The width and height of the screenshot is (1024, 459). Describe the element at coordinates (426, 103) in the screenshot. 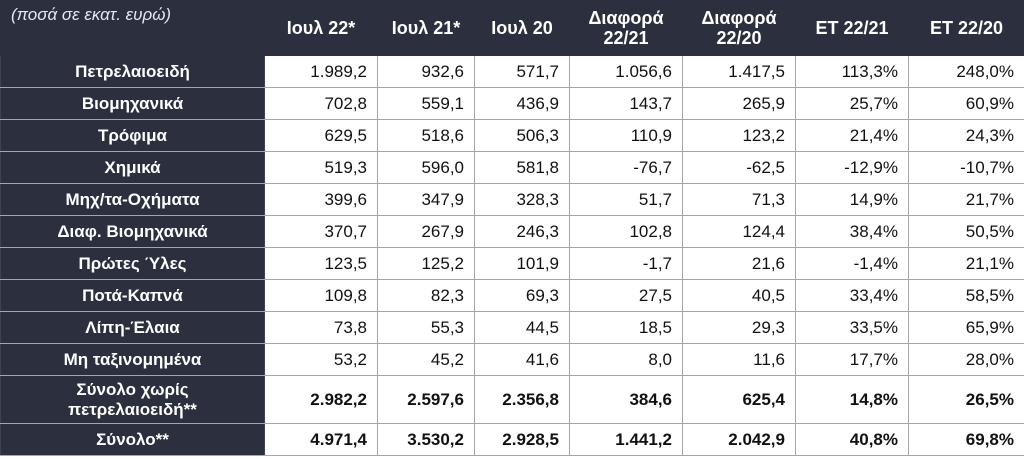

I see `table-cell: 559,1` at that location.